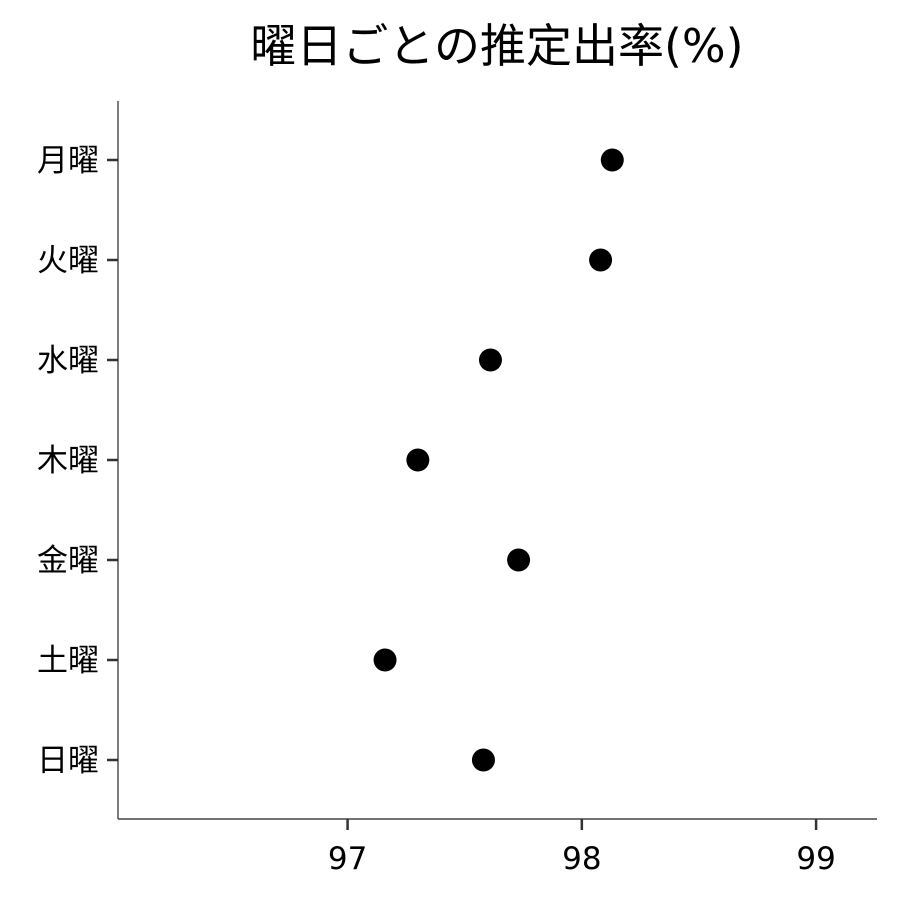  What do you see at coordinates (347, 859) in the screenshot?
I see `x-tick-label: 97` at bounding box center [347, 859].